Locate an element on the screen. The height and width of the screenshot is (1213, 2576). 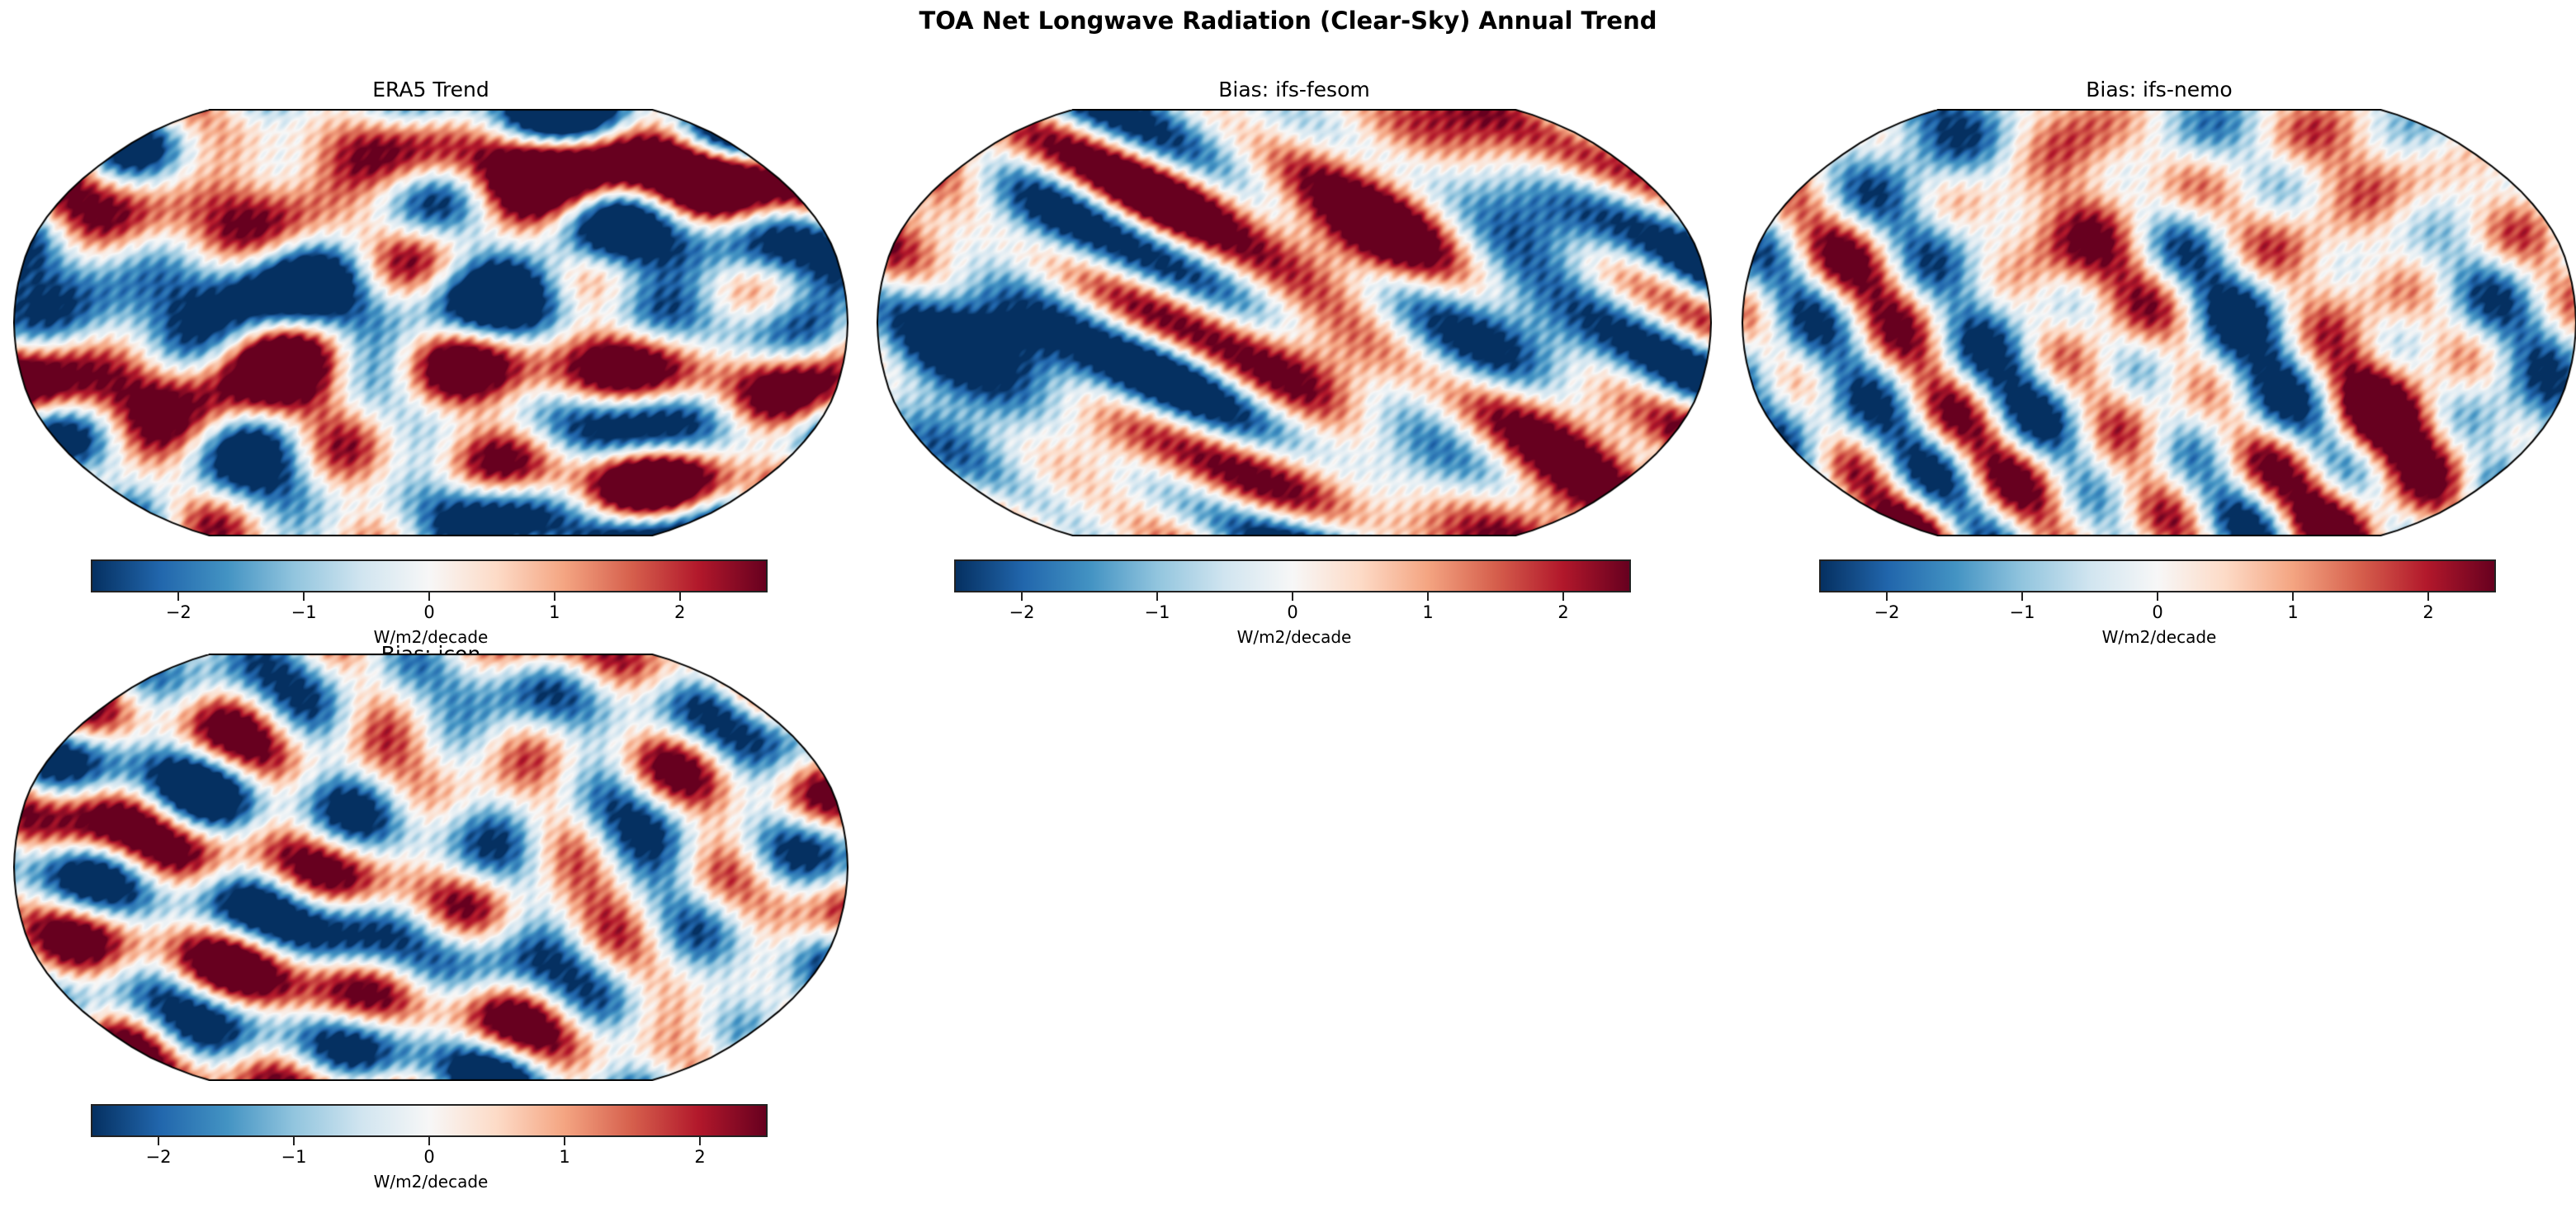
panel-title: Bias: ifs-nemo is located at coordinates (2159, 89).